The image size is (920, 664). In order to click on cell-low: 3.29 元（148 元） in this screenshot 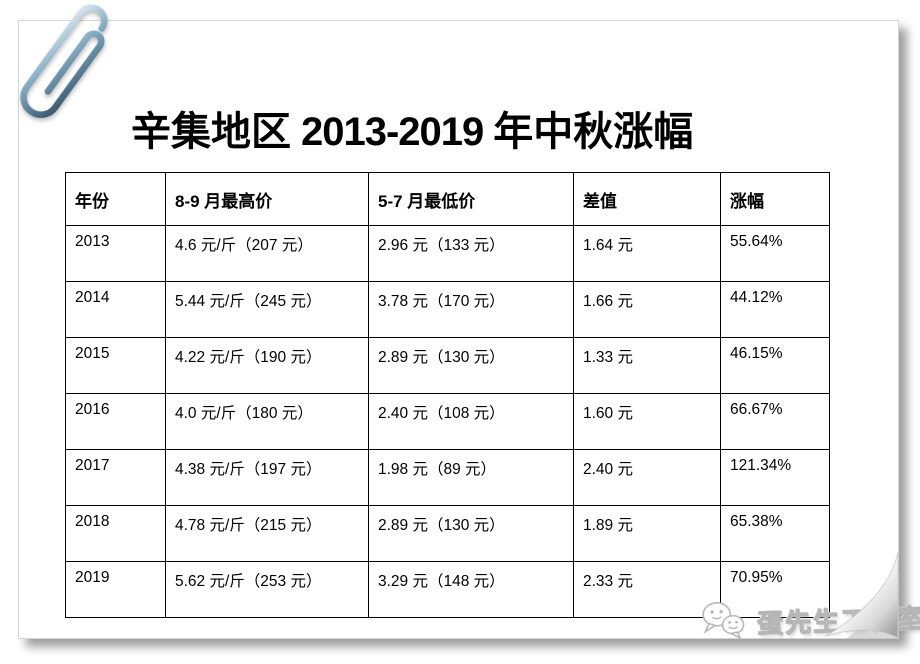, I will do `click(471, 589)`.